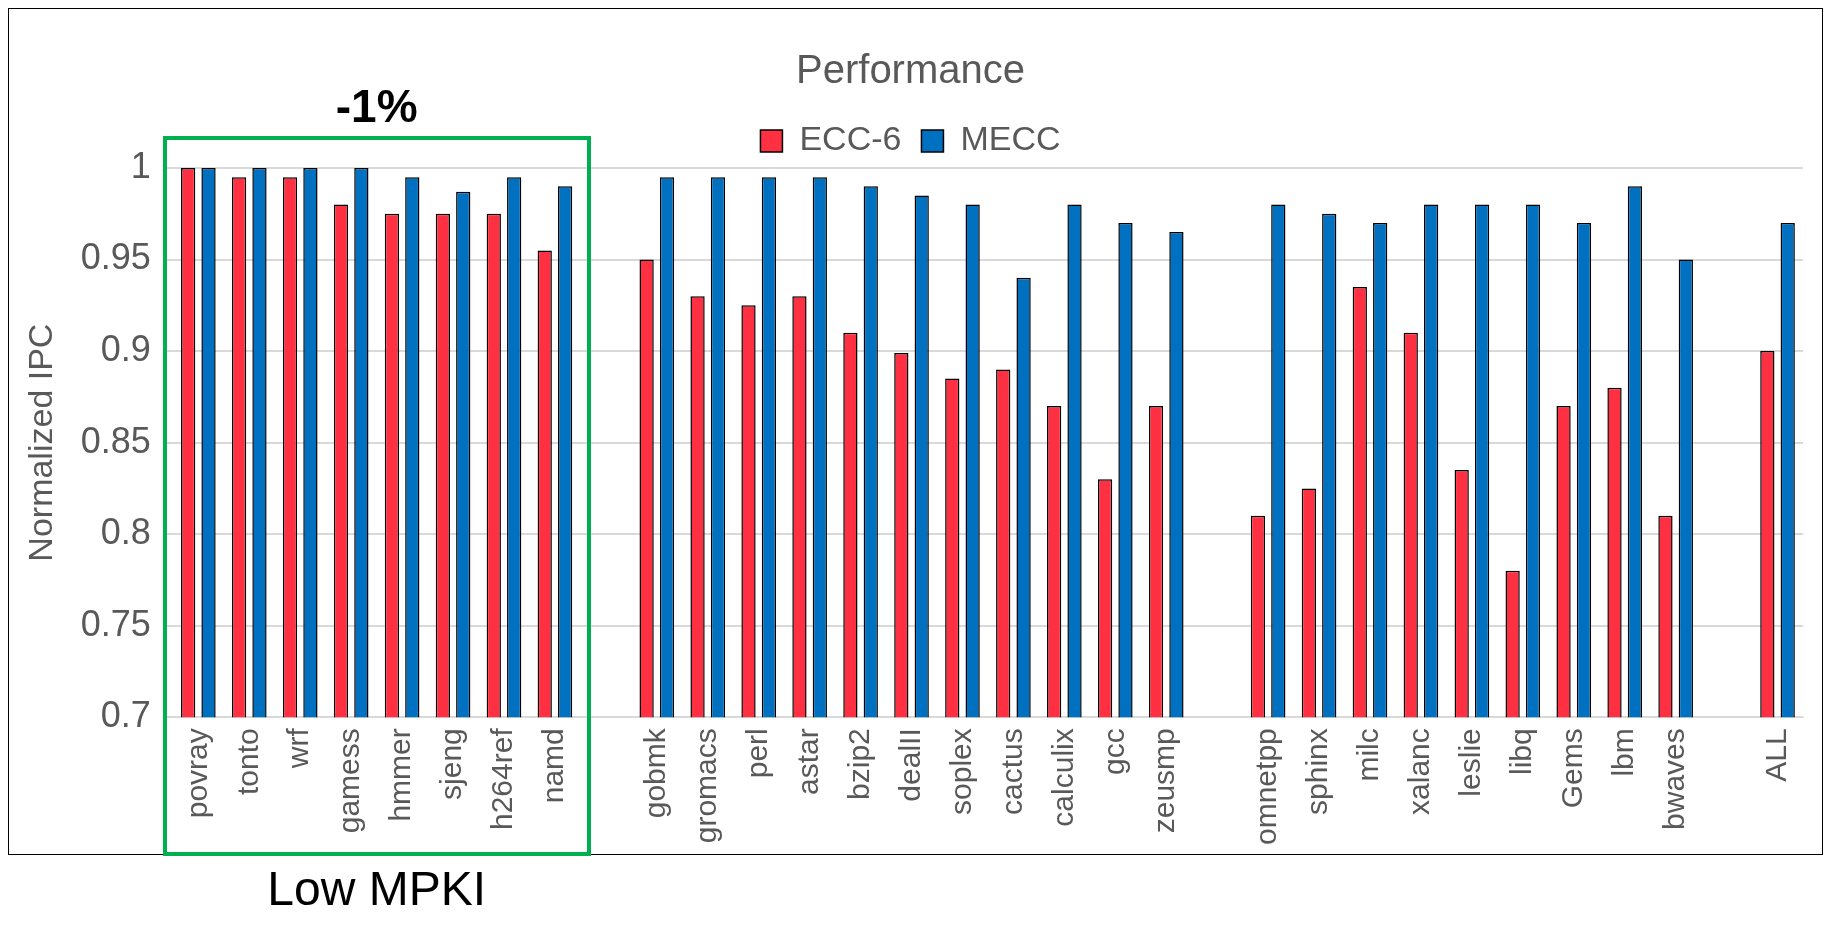  I want to click on x-tick-label: perl, so click(756, 753).